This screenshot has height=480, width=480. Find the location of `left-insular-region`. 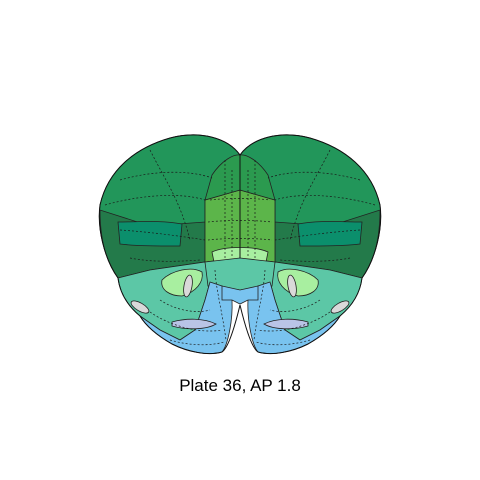

left-insular-region is located at coordinates (150, 234).